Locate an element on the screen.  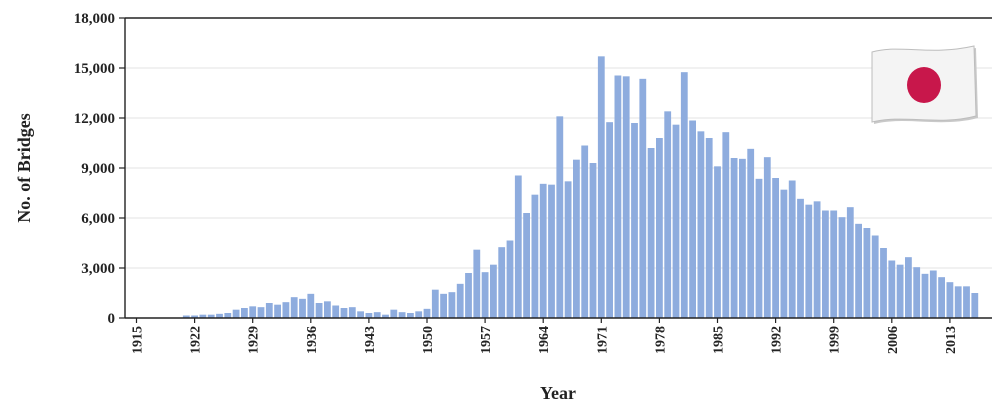
x-tick-label: 1999 is located at coordinates (835, 340).